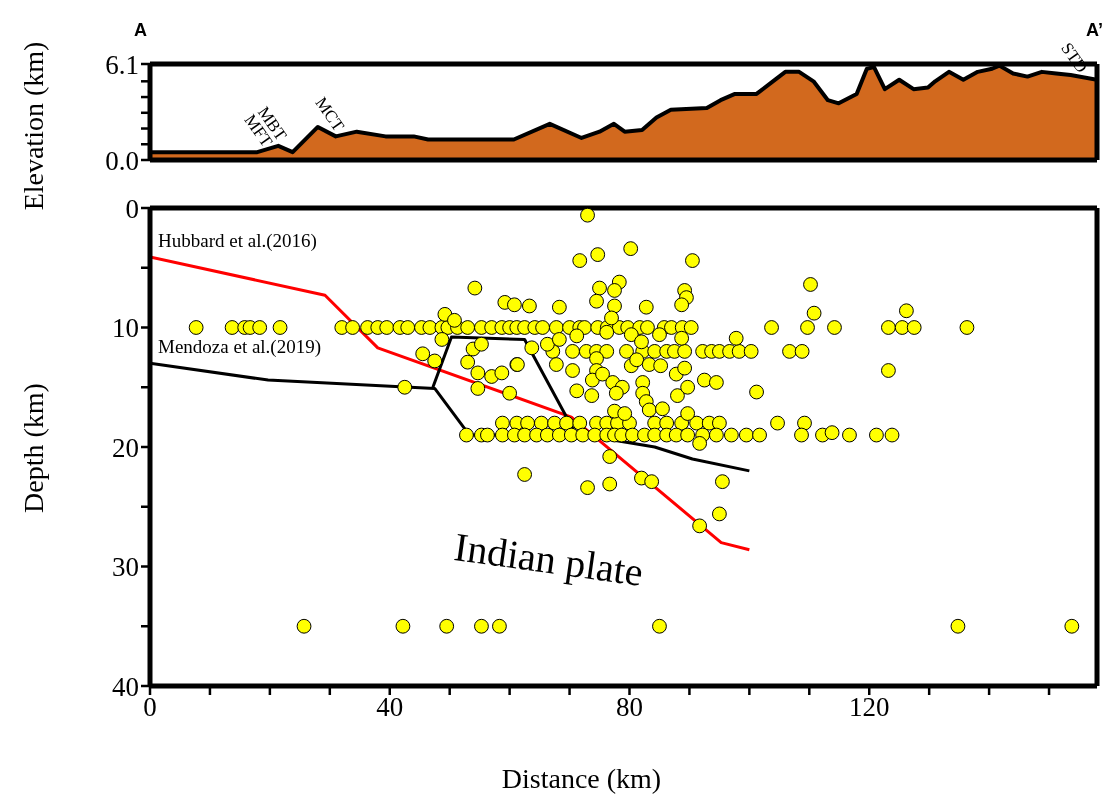 The width and height of the screenshot is (1109, 812). I want to click on text: A’, so click(1094, 30).